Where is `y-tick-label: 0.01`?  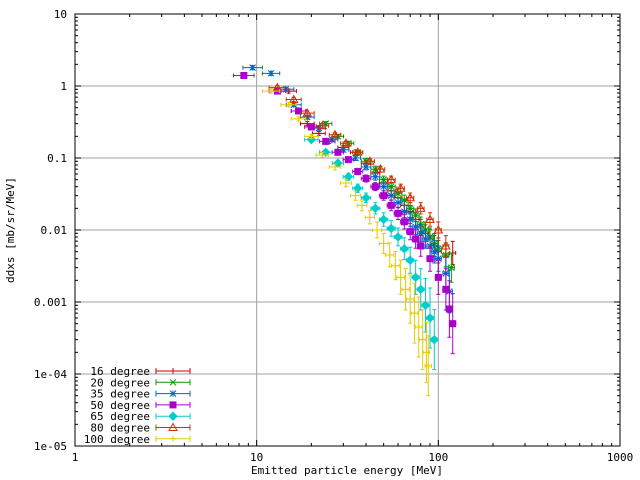 y-tick-label: 0.01 is located at coordinates (54, 230).